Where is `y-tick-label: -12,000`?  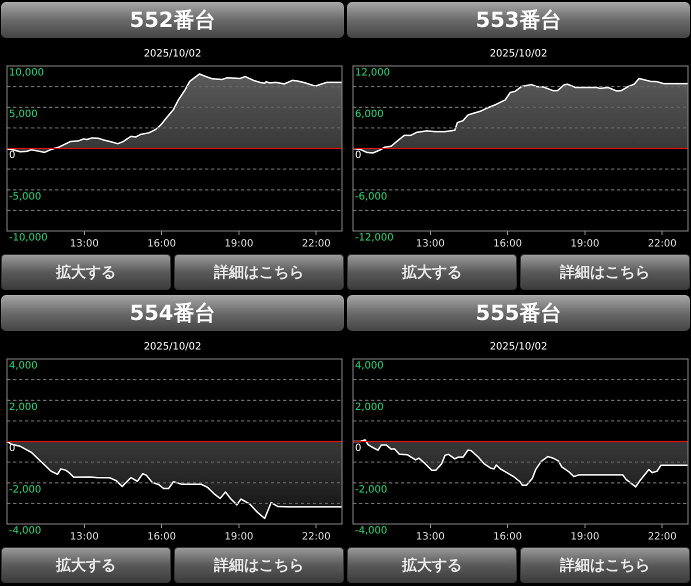 y-tick-label: -12,000 is located at coordinates (374, 238).